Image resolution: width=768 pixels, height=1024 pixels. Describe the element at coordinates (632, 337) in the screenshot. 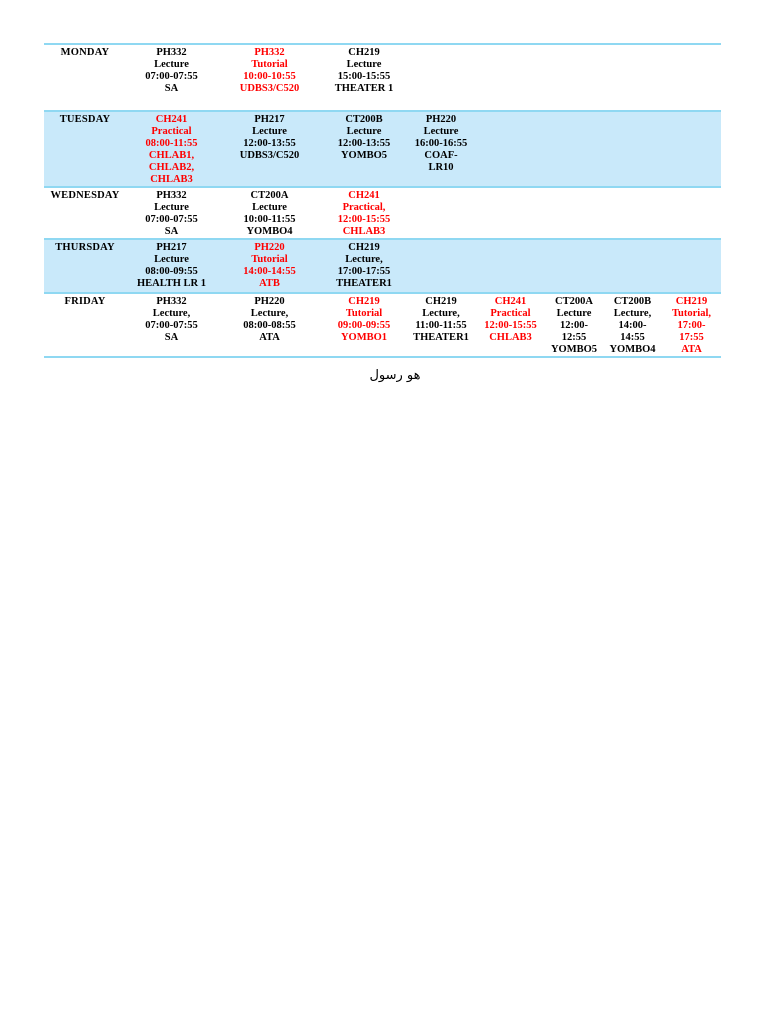

I see `class-entry-line: 14:55` at that location.